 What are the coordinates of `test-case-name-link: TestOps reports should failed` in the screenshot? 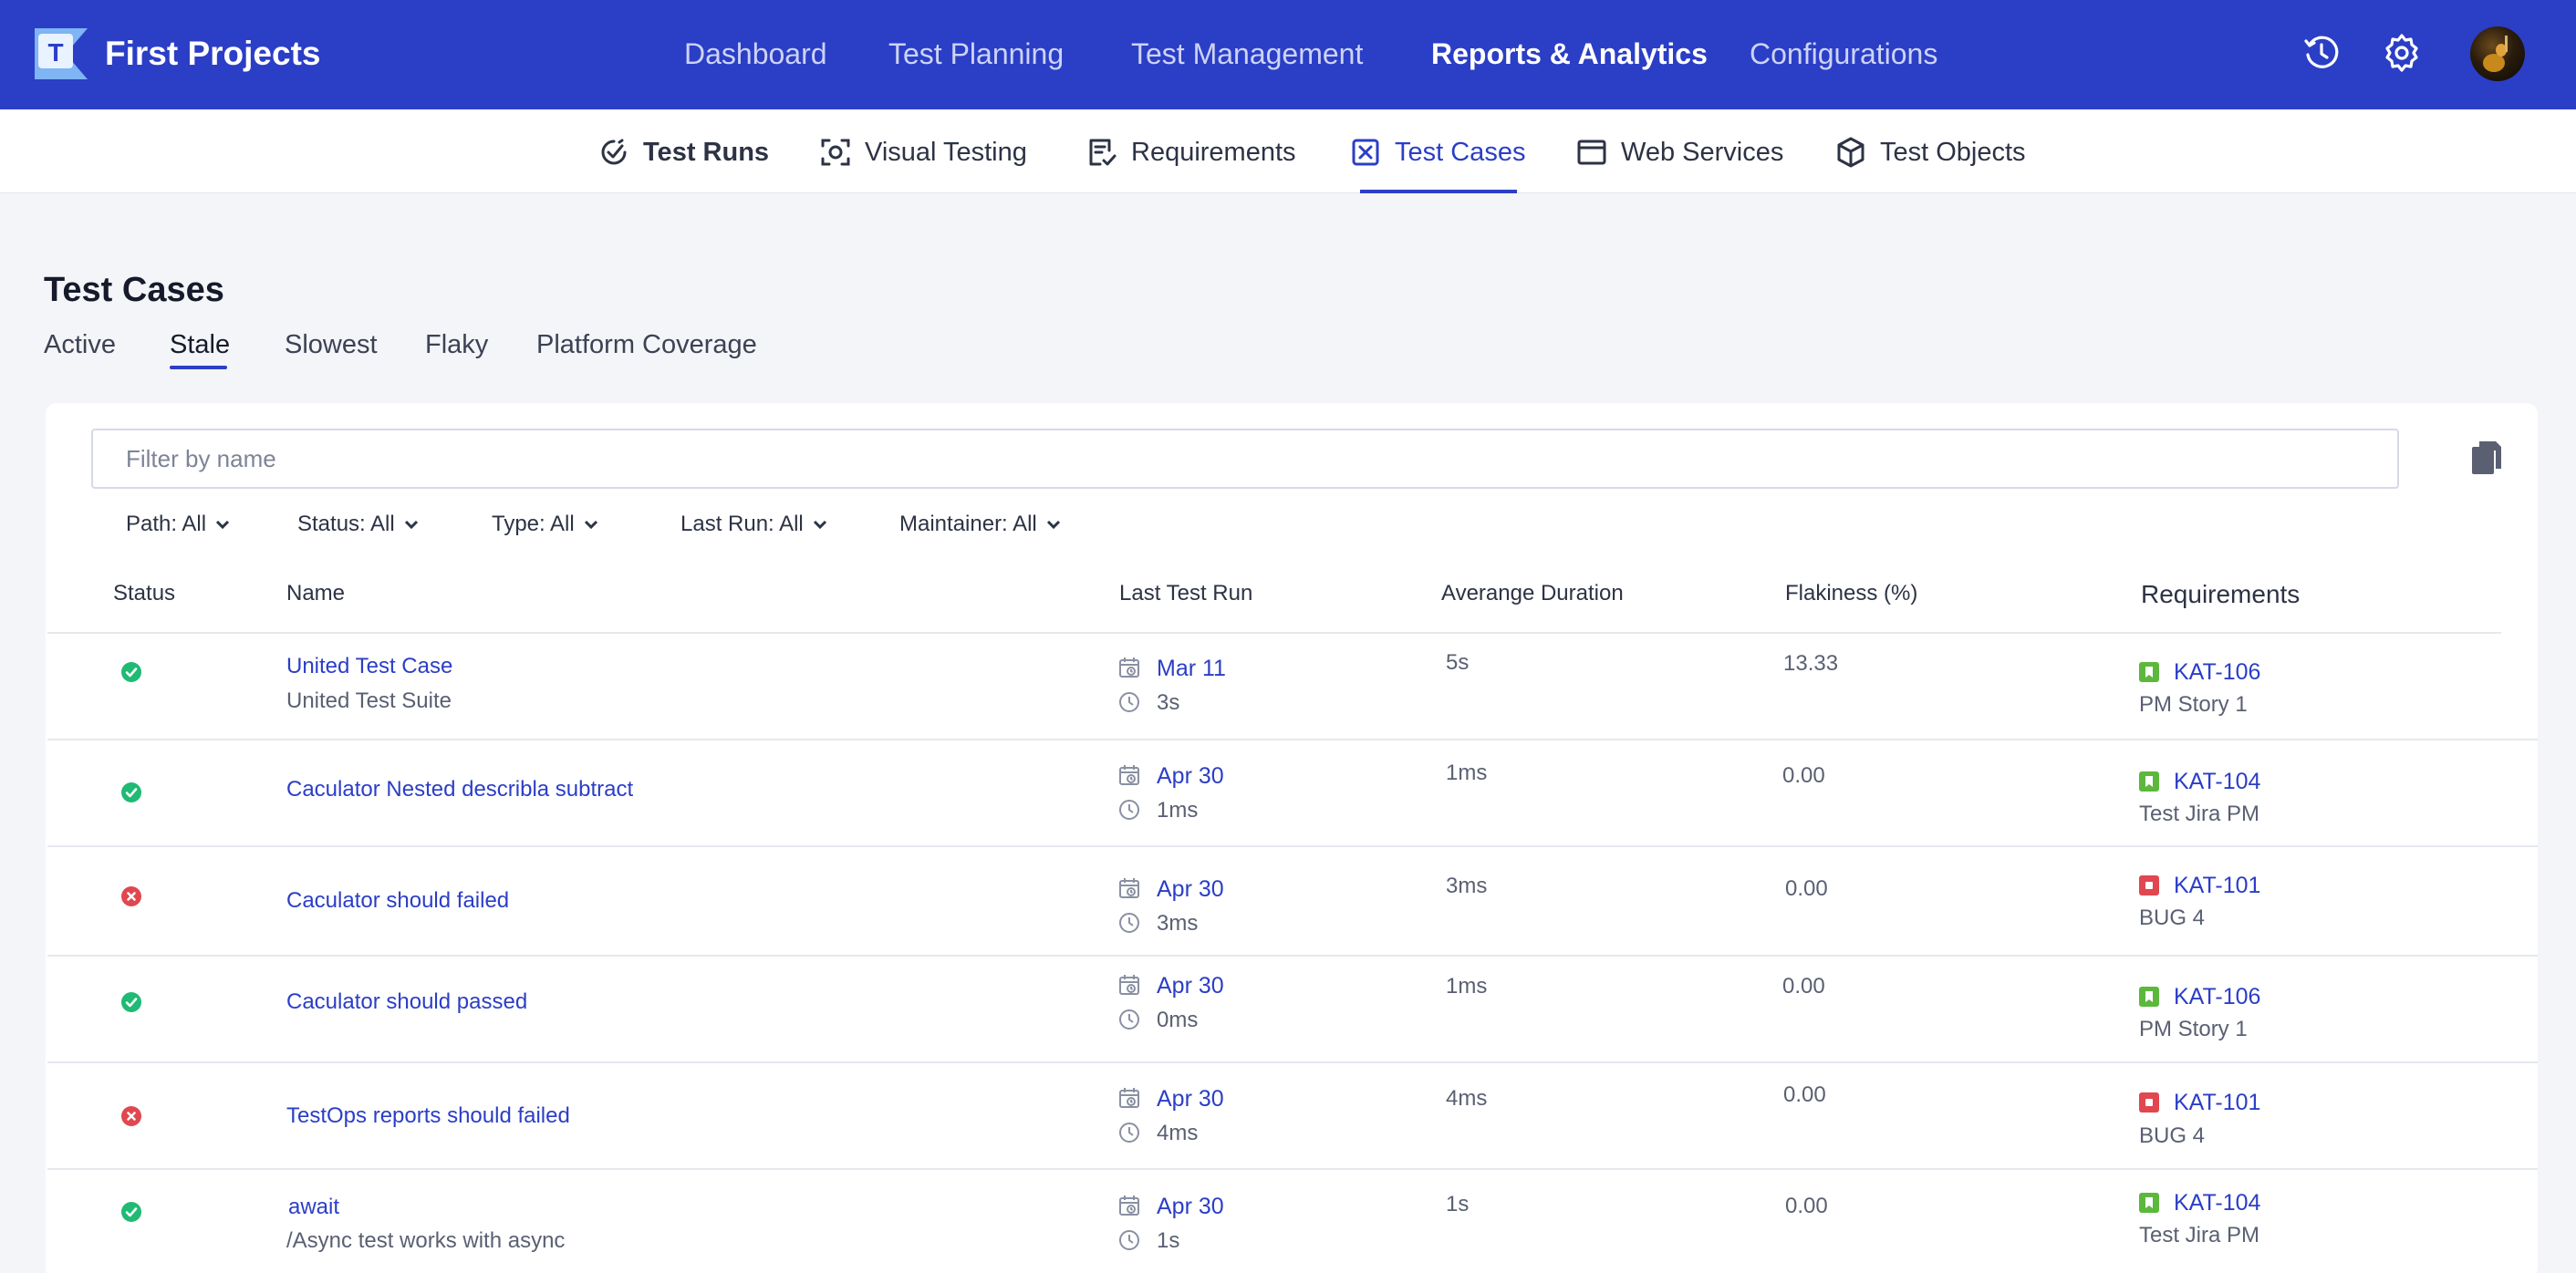 It's located at (428, 1116).